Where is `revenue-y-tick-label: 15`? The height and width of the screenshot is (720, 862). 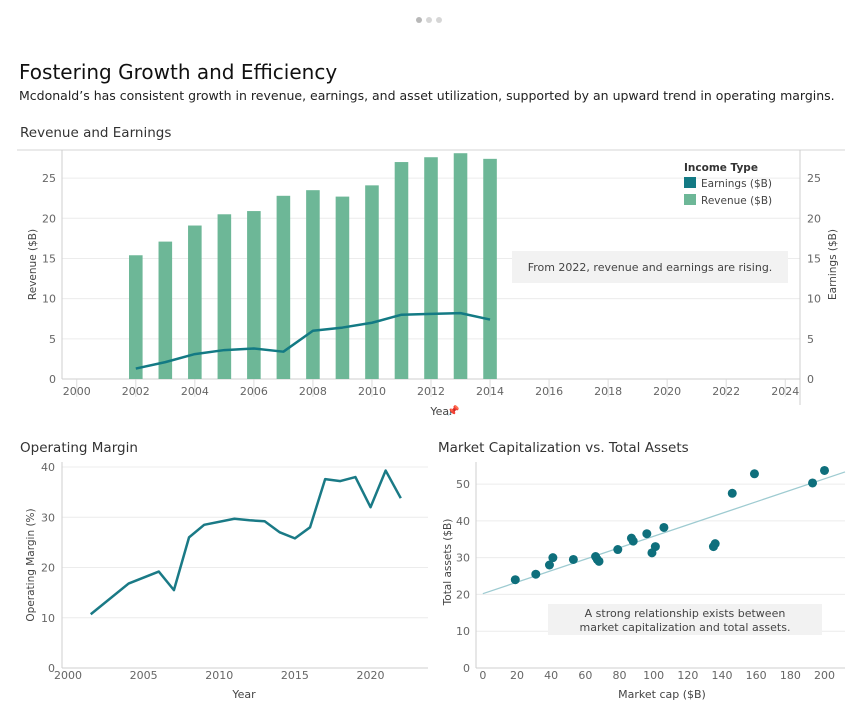 revenue-y-tick-label: 15 is located at coordinates (49, 258).